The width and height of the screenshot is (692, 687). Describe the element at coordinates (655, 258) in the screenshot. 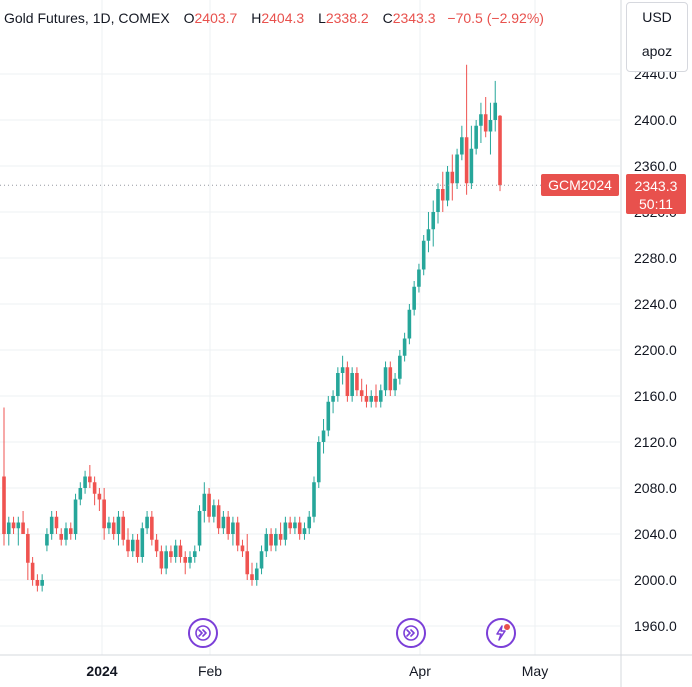

I see `y-tick-label: 2280.0` at that location.